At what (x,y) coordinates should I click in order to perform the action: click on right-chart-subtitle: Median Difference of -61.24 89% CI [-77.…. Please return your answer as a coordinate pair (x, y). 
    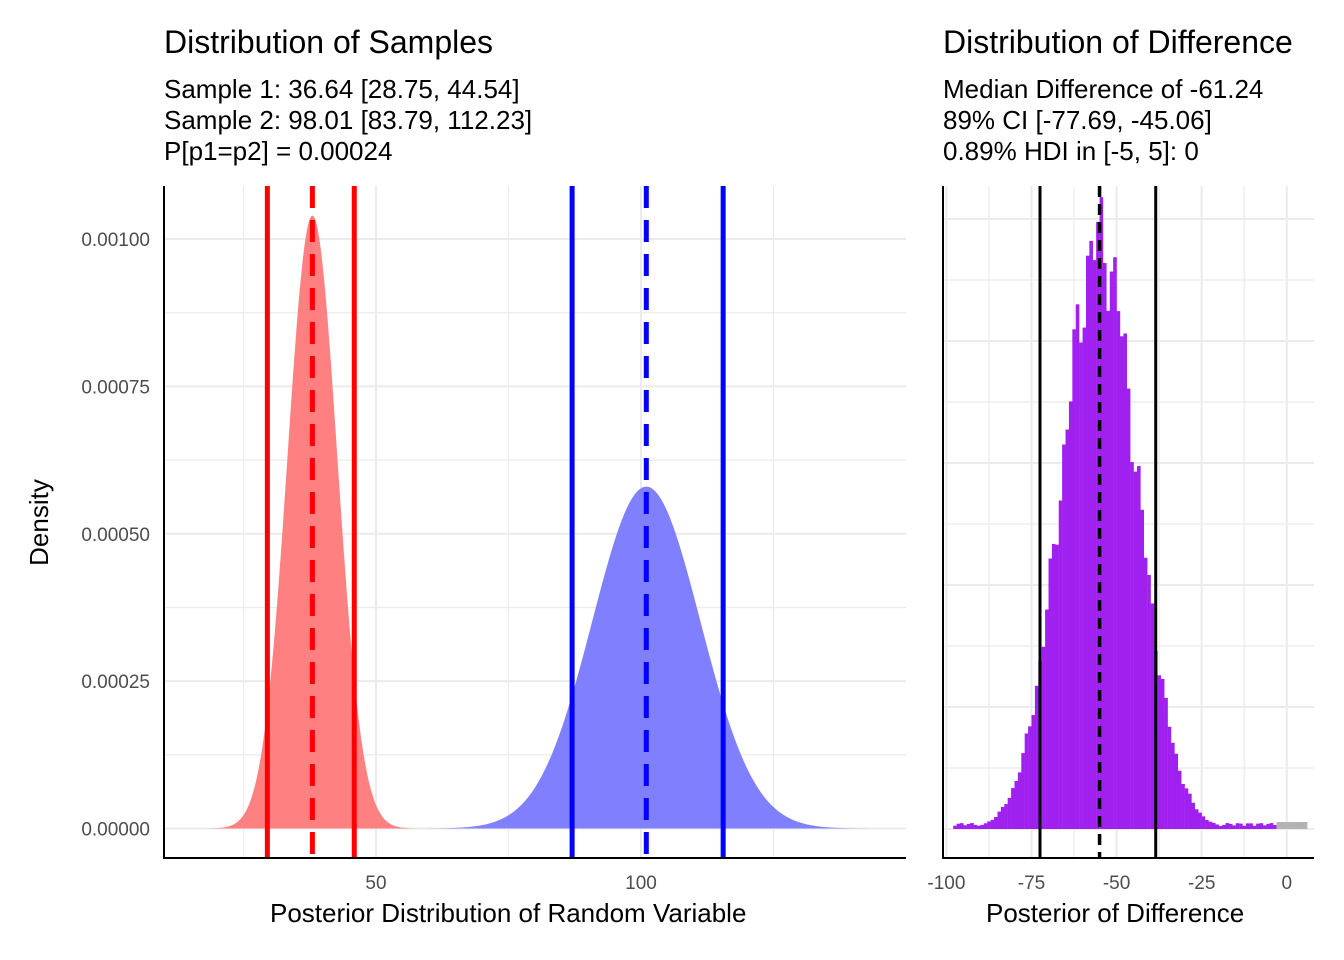
    Looking at the image, I should click on (1103, 120).